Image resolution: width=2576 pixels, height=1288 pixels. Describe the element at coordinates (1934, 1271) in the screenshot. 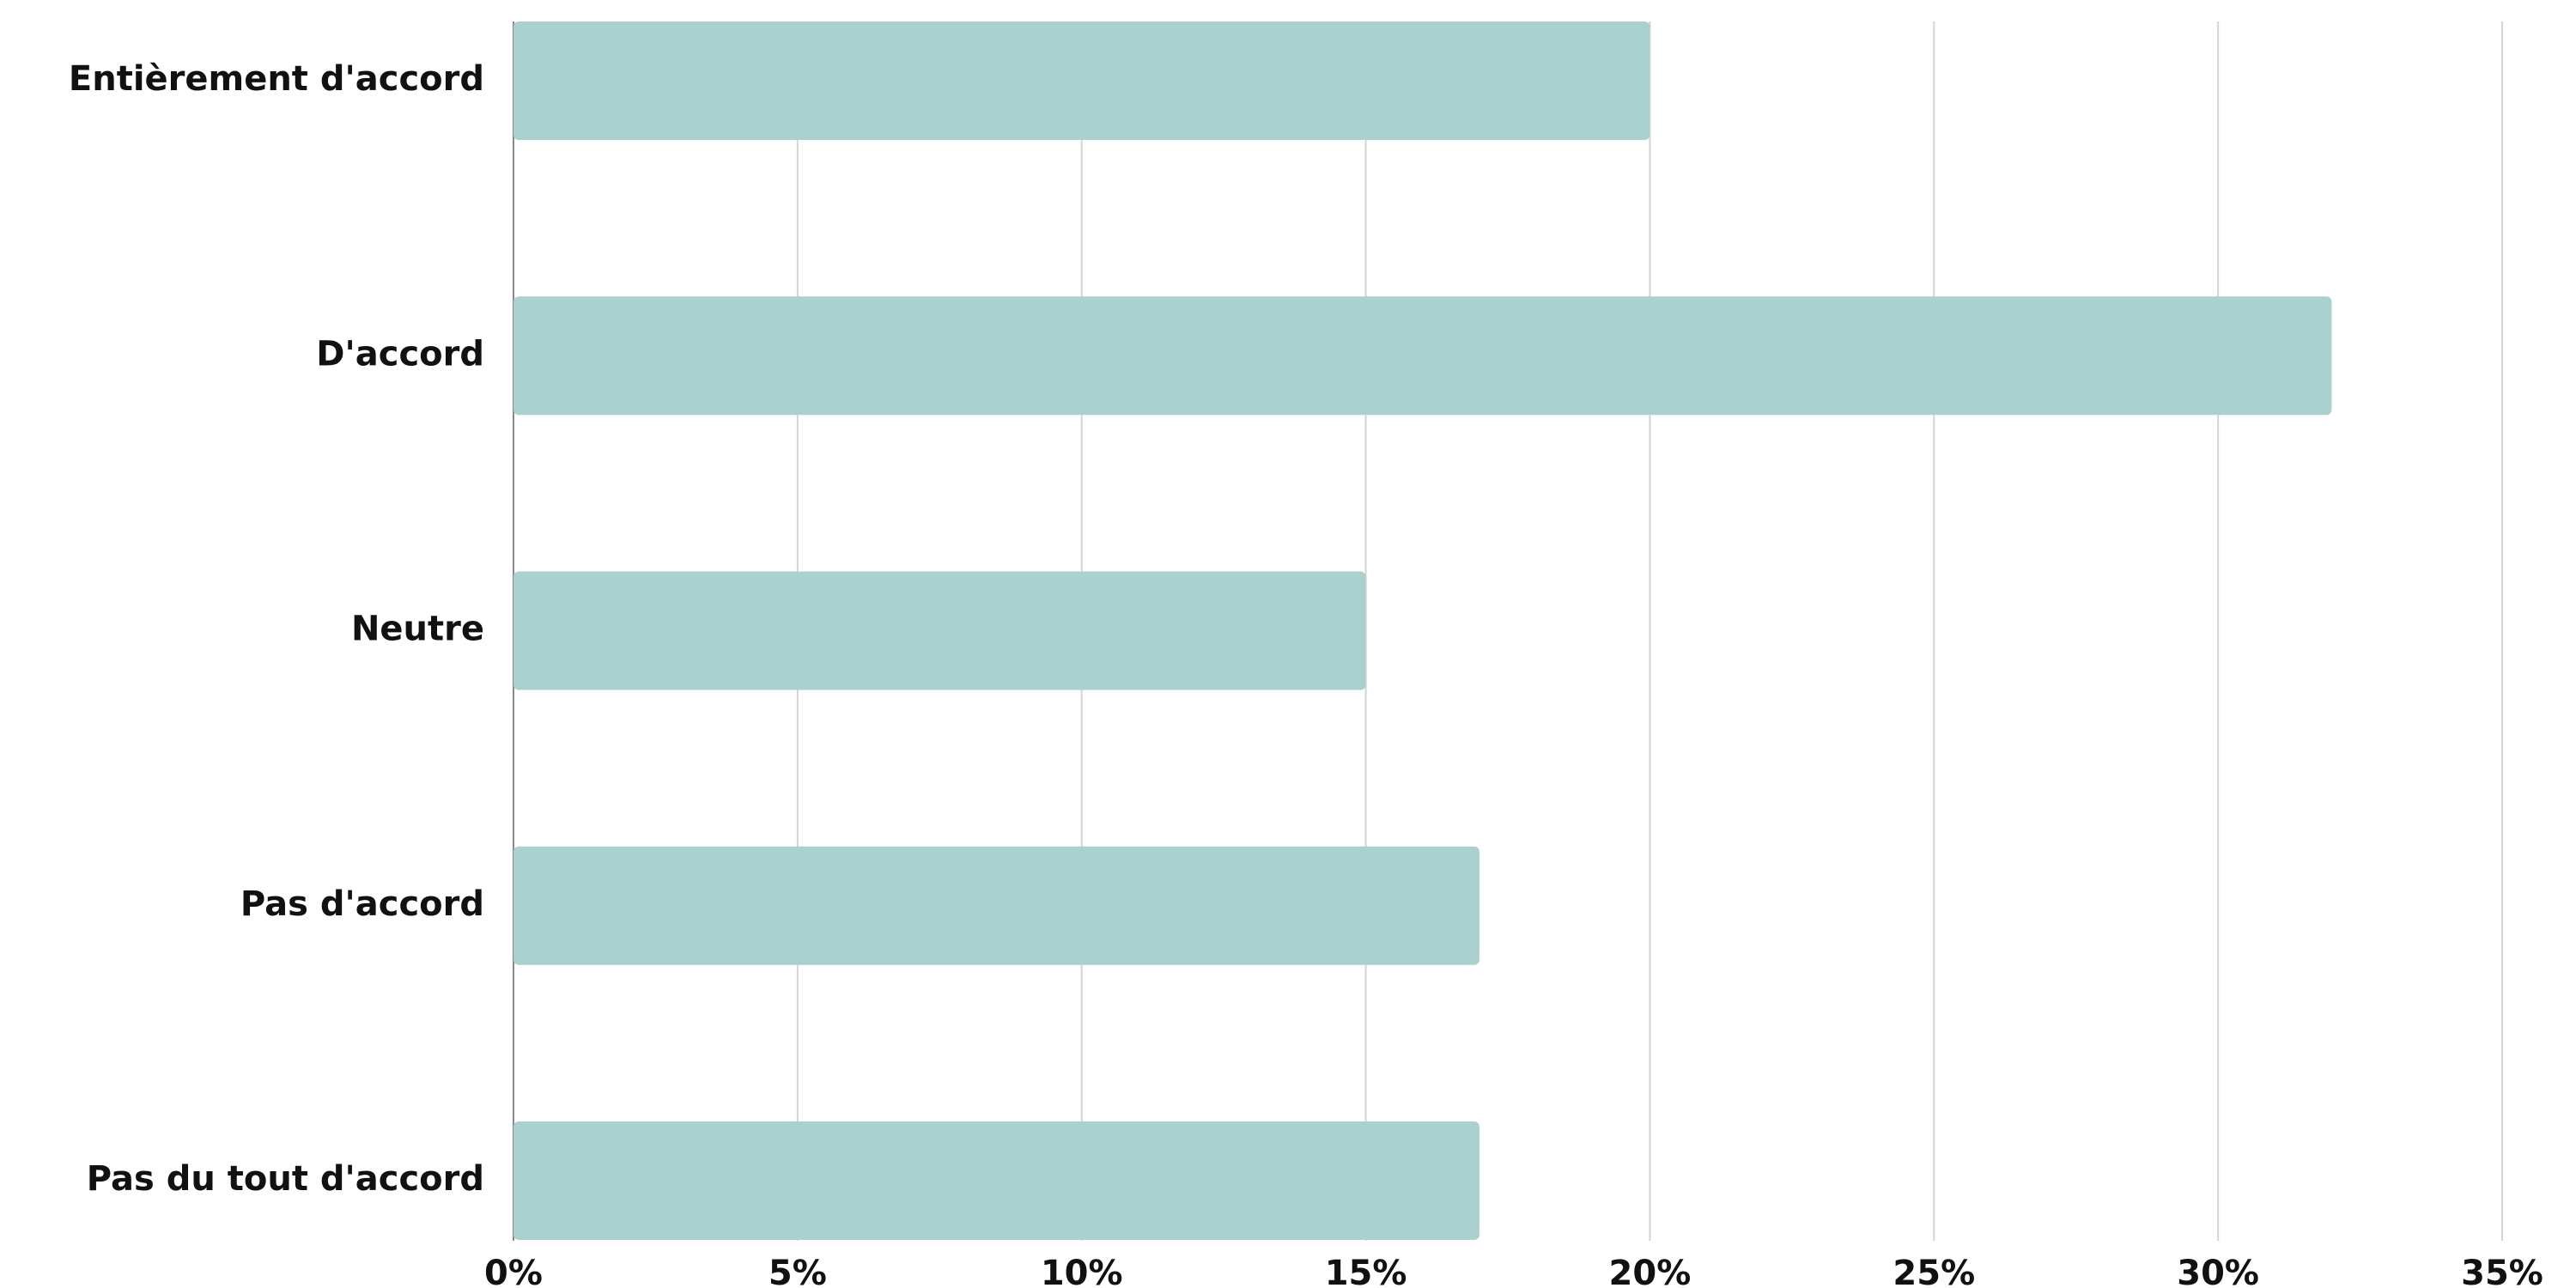

I see `x-tick-label: 25%` at that location.